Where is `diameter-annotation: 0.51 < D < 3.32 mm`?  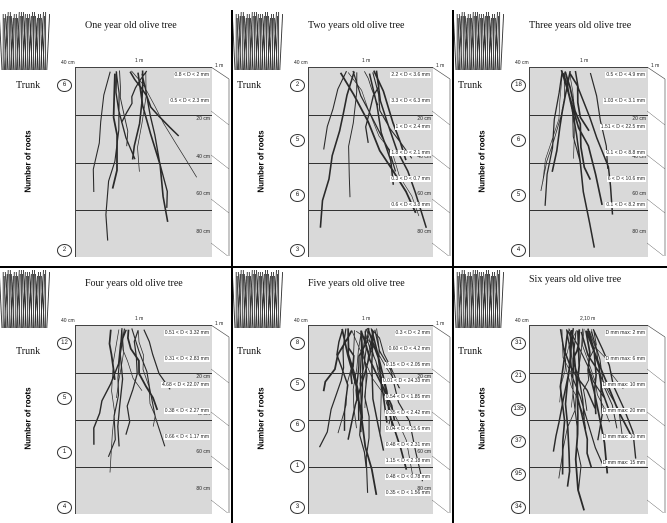
diameter-annotation: 0.51 < D < 3.32 mm is located at coordinates (186, 333).